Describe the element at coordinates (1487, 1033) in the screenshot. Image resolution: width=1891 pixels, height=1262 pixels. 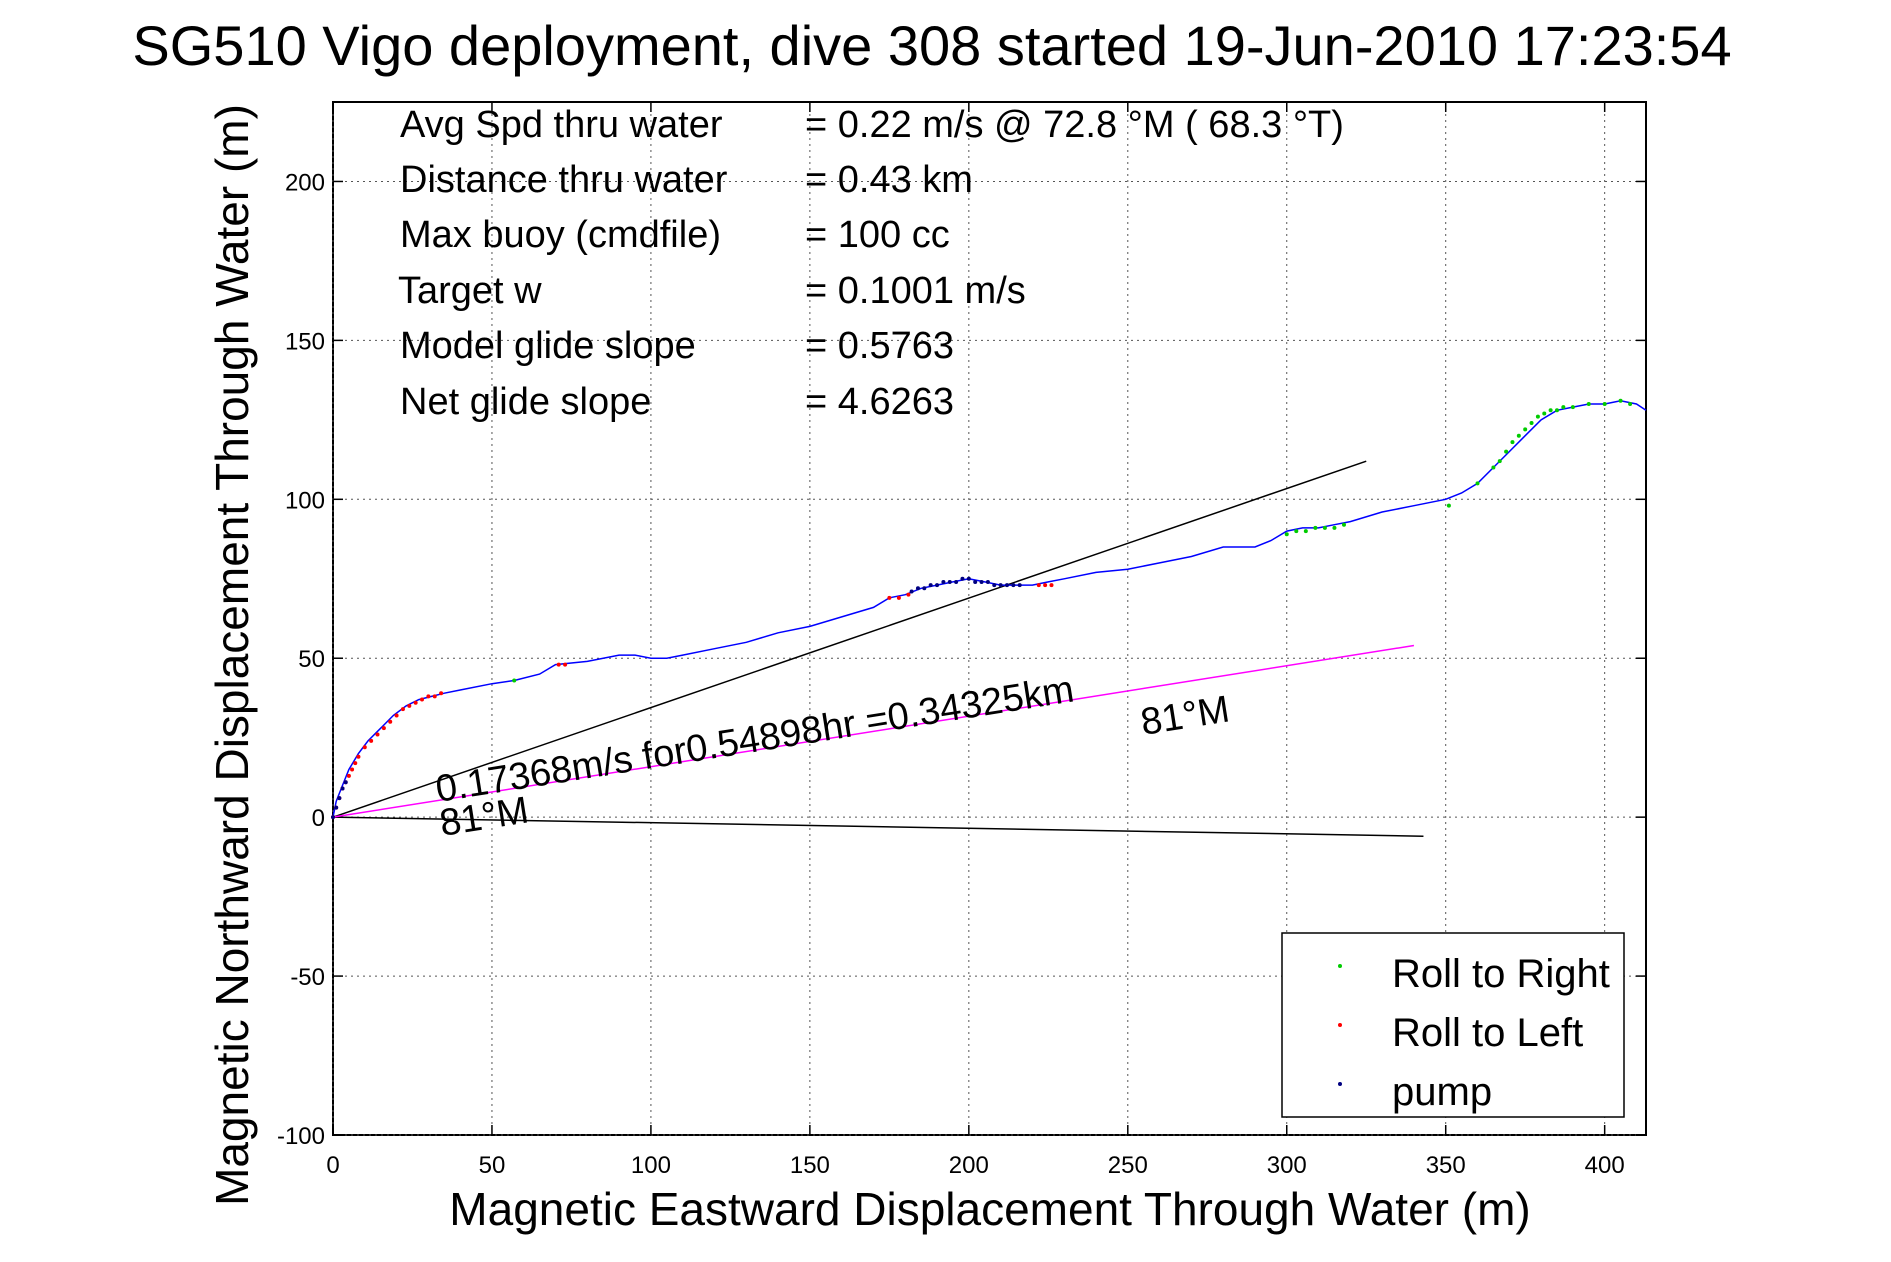
I see `legend-label-roll-left: Roll to Left` at that location.